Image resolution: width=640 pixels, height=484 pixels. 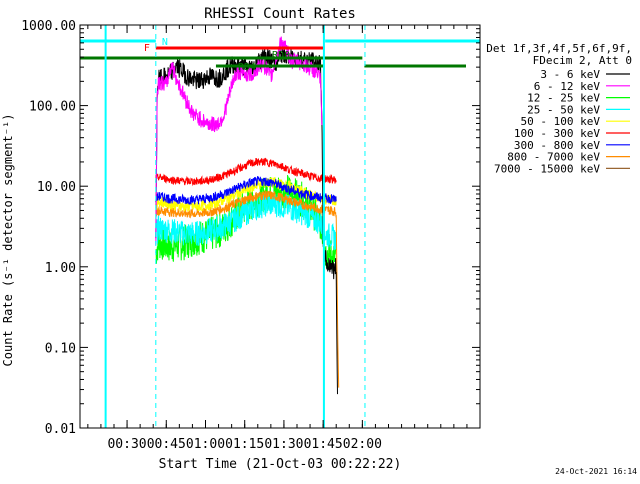 I want to click on x-axis-label: Start Time (21-Oct-03 00:22:22), so click(x=280, y=464).